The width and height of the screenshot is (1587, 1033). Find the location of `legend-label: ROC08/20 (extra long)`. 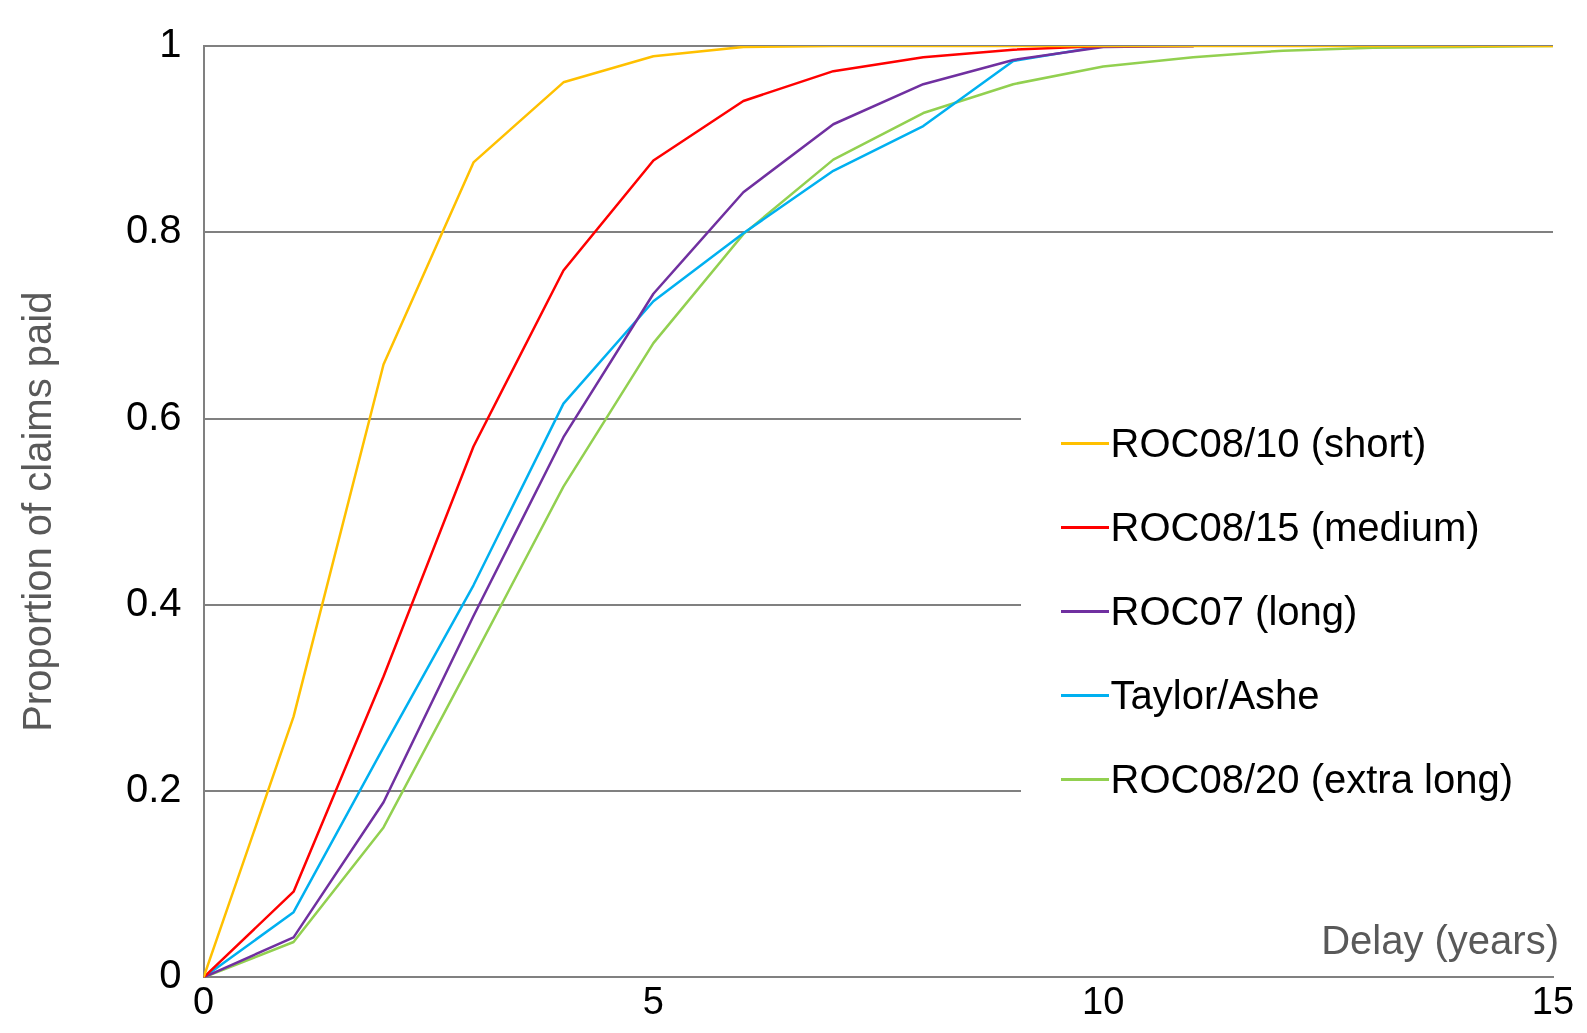

legend-label: ROC08/20 (extra long) is located at coordinates (1311, 780).